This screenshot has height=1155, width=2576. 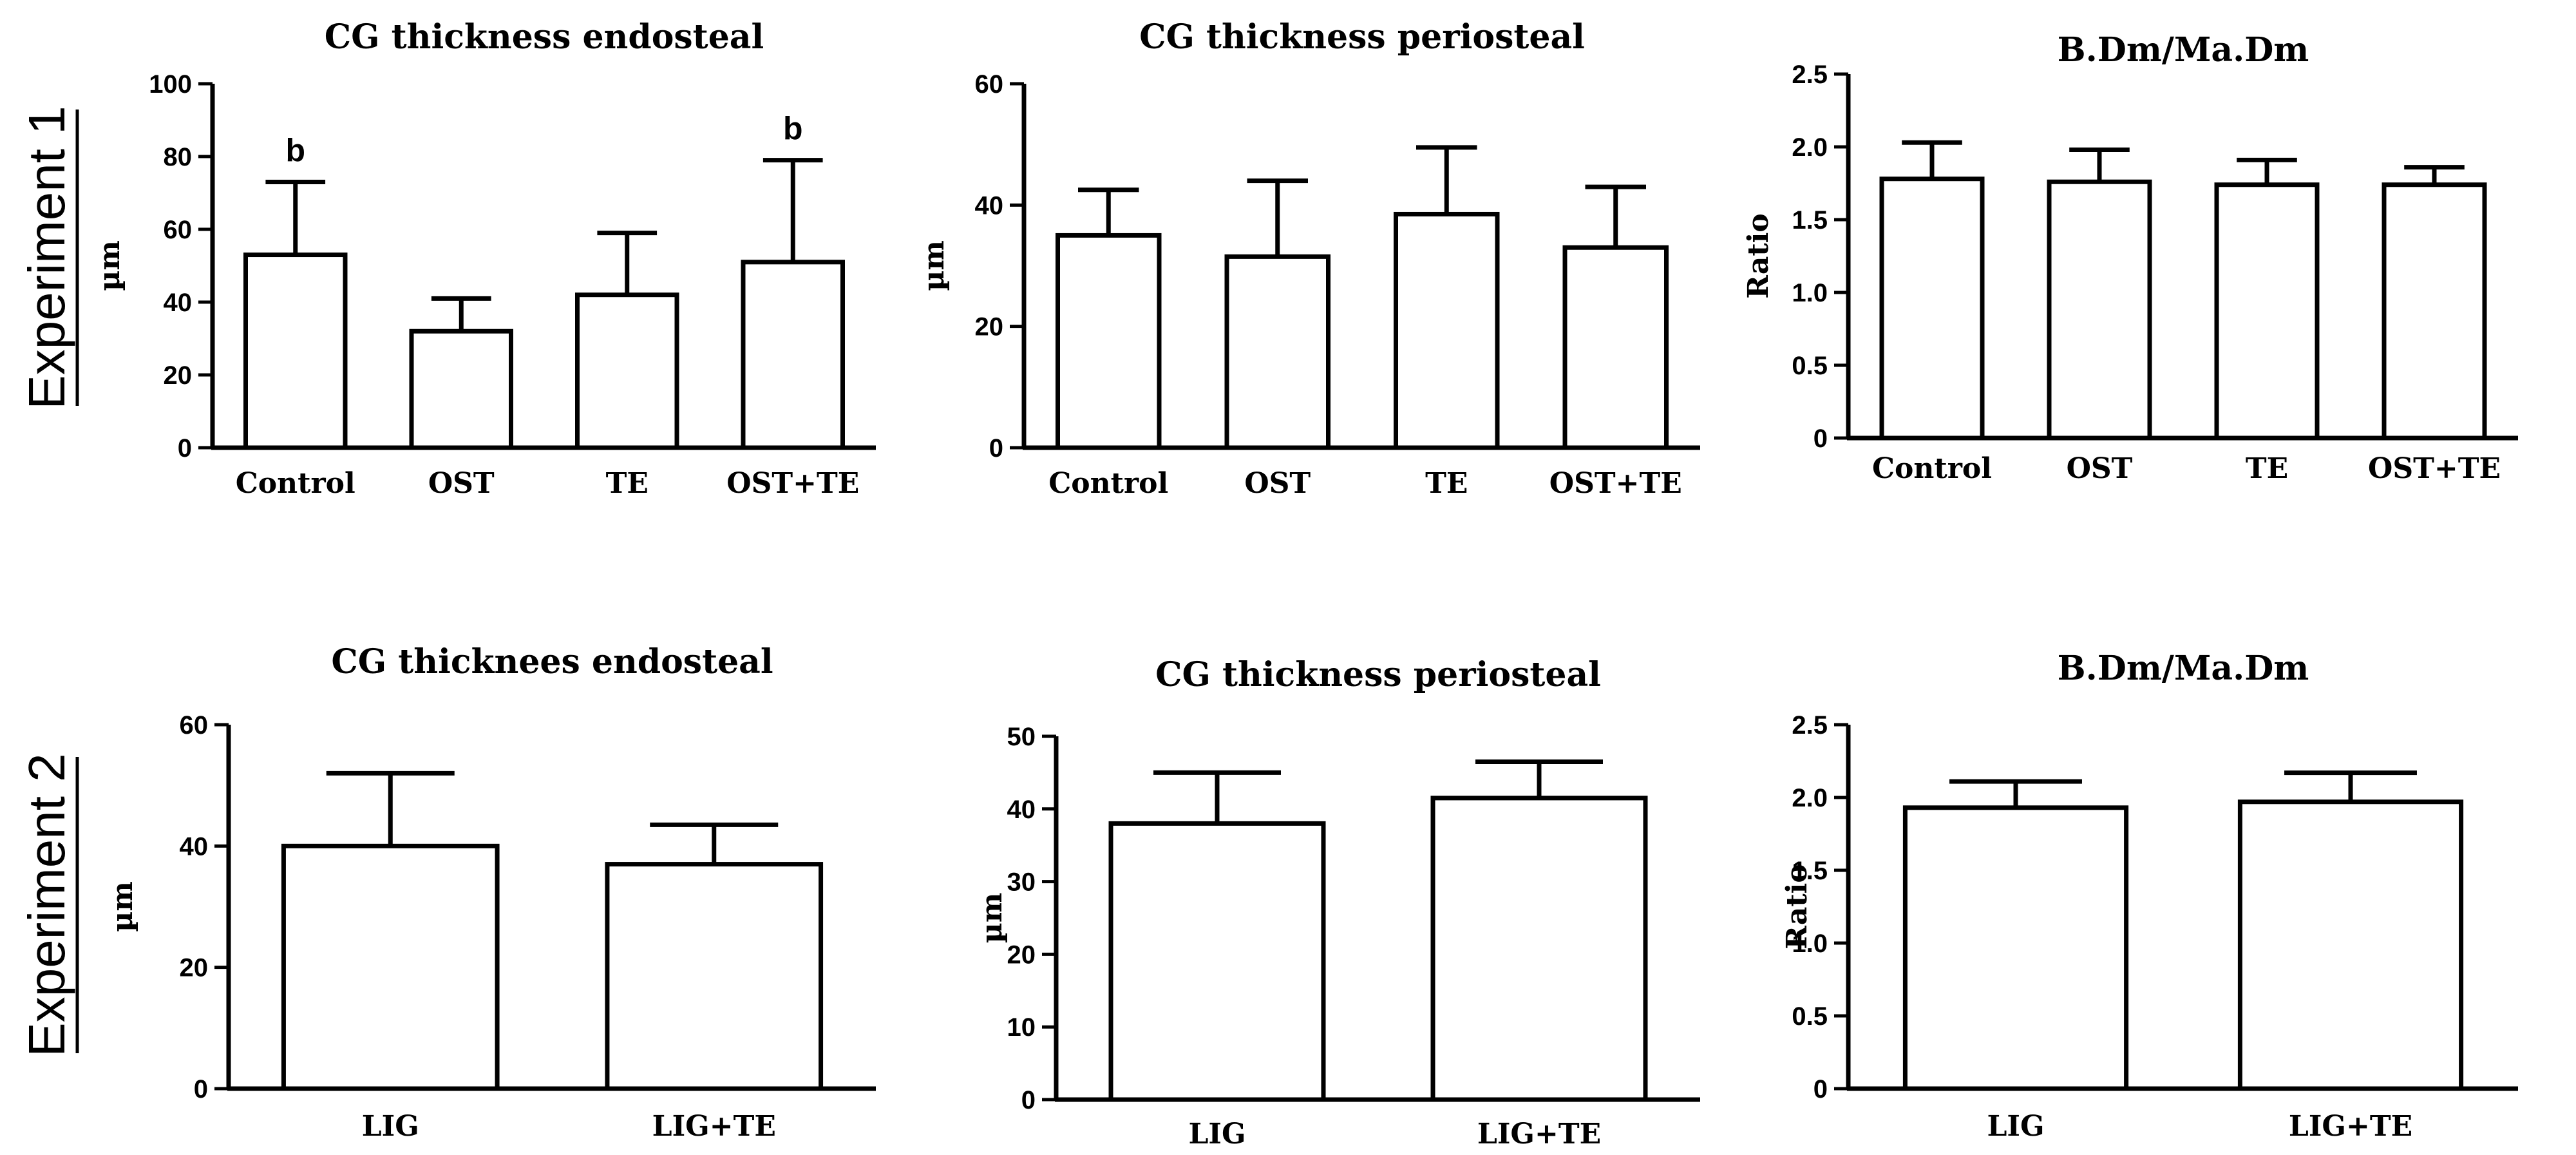 What do you see at coordinates (1021, 882) in the screenshot?
I see `y-tick-label: 30` at bounding box center [1021, 882].